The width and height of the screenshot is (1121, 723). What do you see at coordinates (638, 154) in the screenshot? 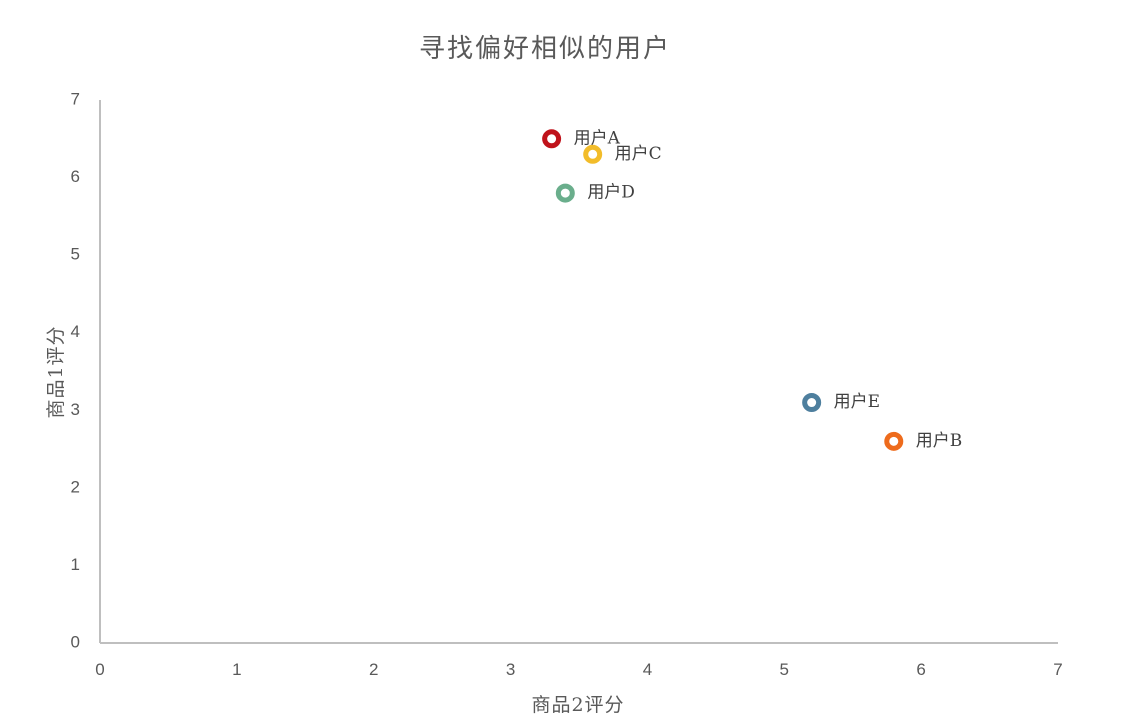
I see `data-point-label: 用户C` at bounding box center [638, 154].